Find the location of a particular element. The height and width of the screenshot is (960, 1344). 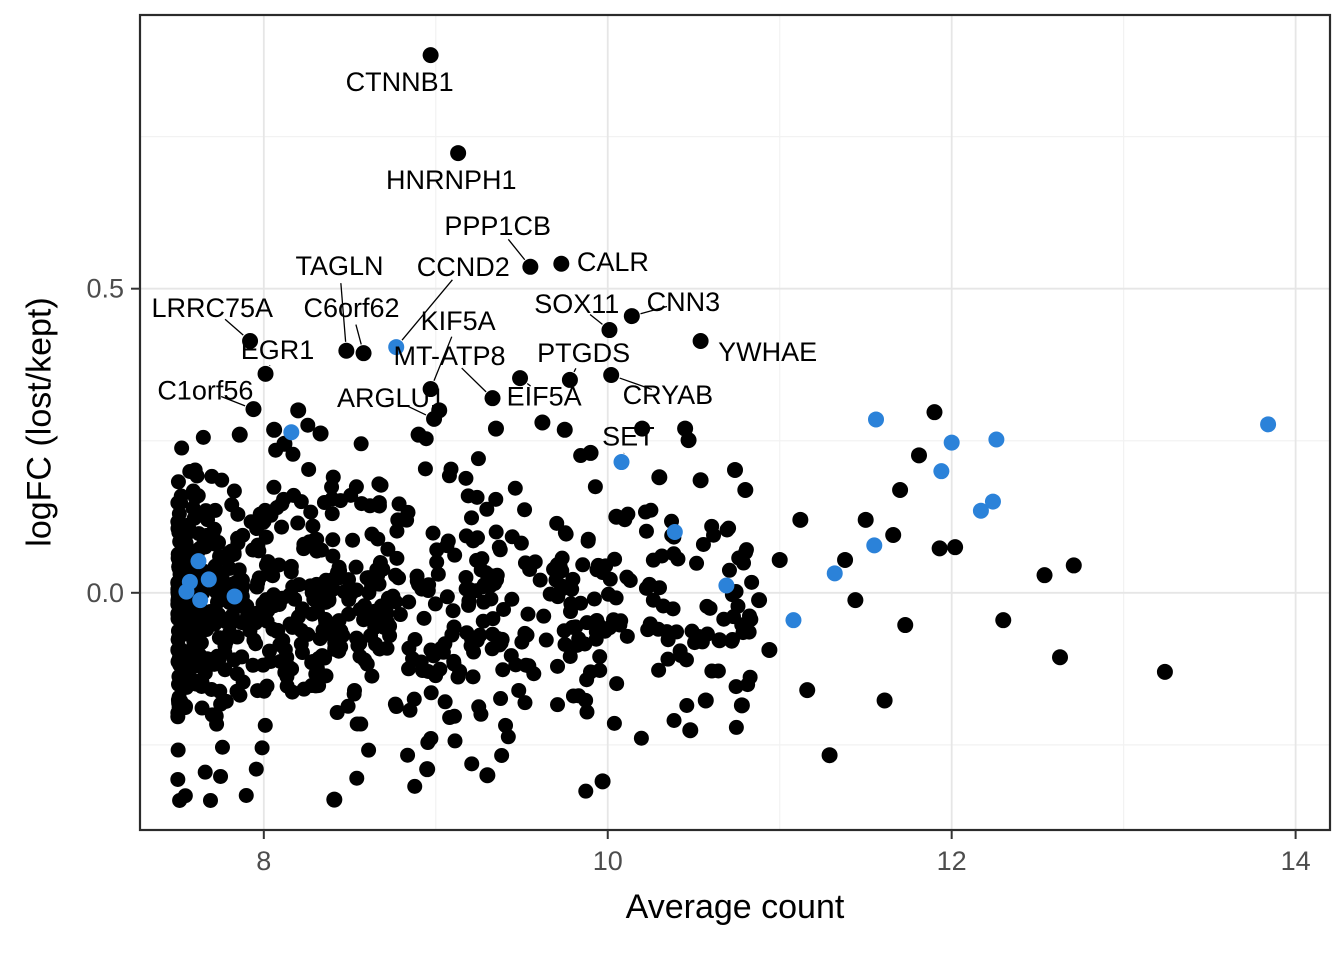

gene-label-SET: SET is located at coordinates (628, 436).